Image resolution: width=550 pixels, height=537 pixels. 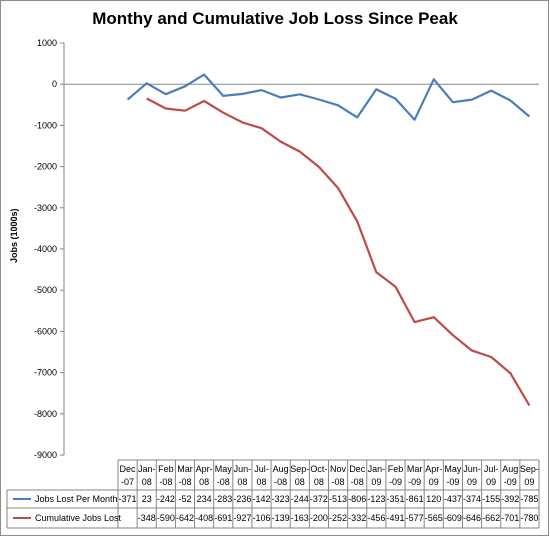 I want to click on table-cell: -155, so click(x=491, y=499).